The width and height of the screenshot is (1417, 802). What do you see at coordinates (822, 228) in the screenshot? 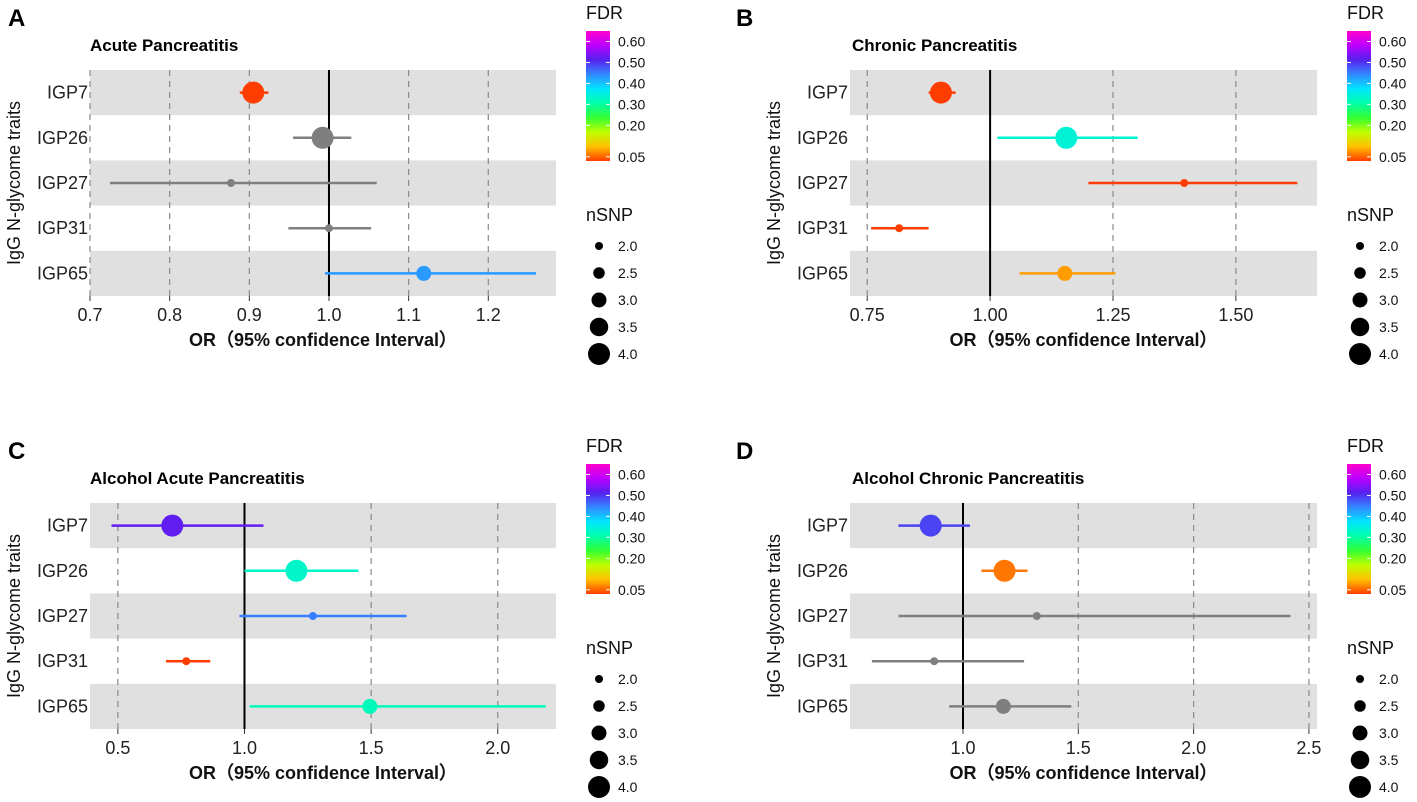
I see `y-tick-label: IGP31` at bounding box center [822, 228].